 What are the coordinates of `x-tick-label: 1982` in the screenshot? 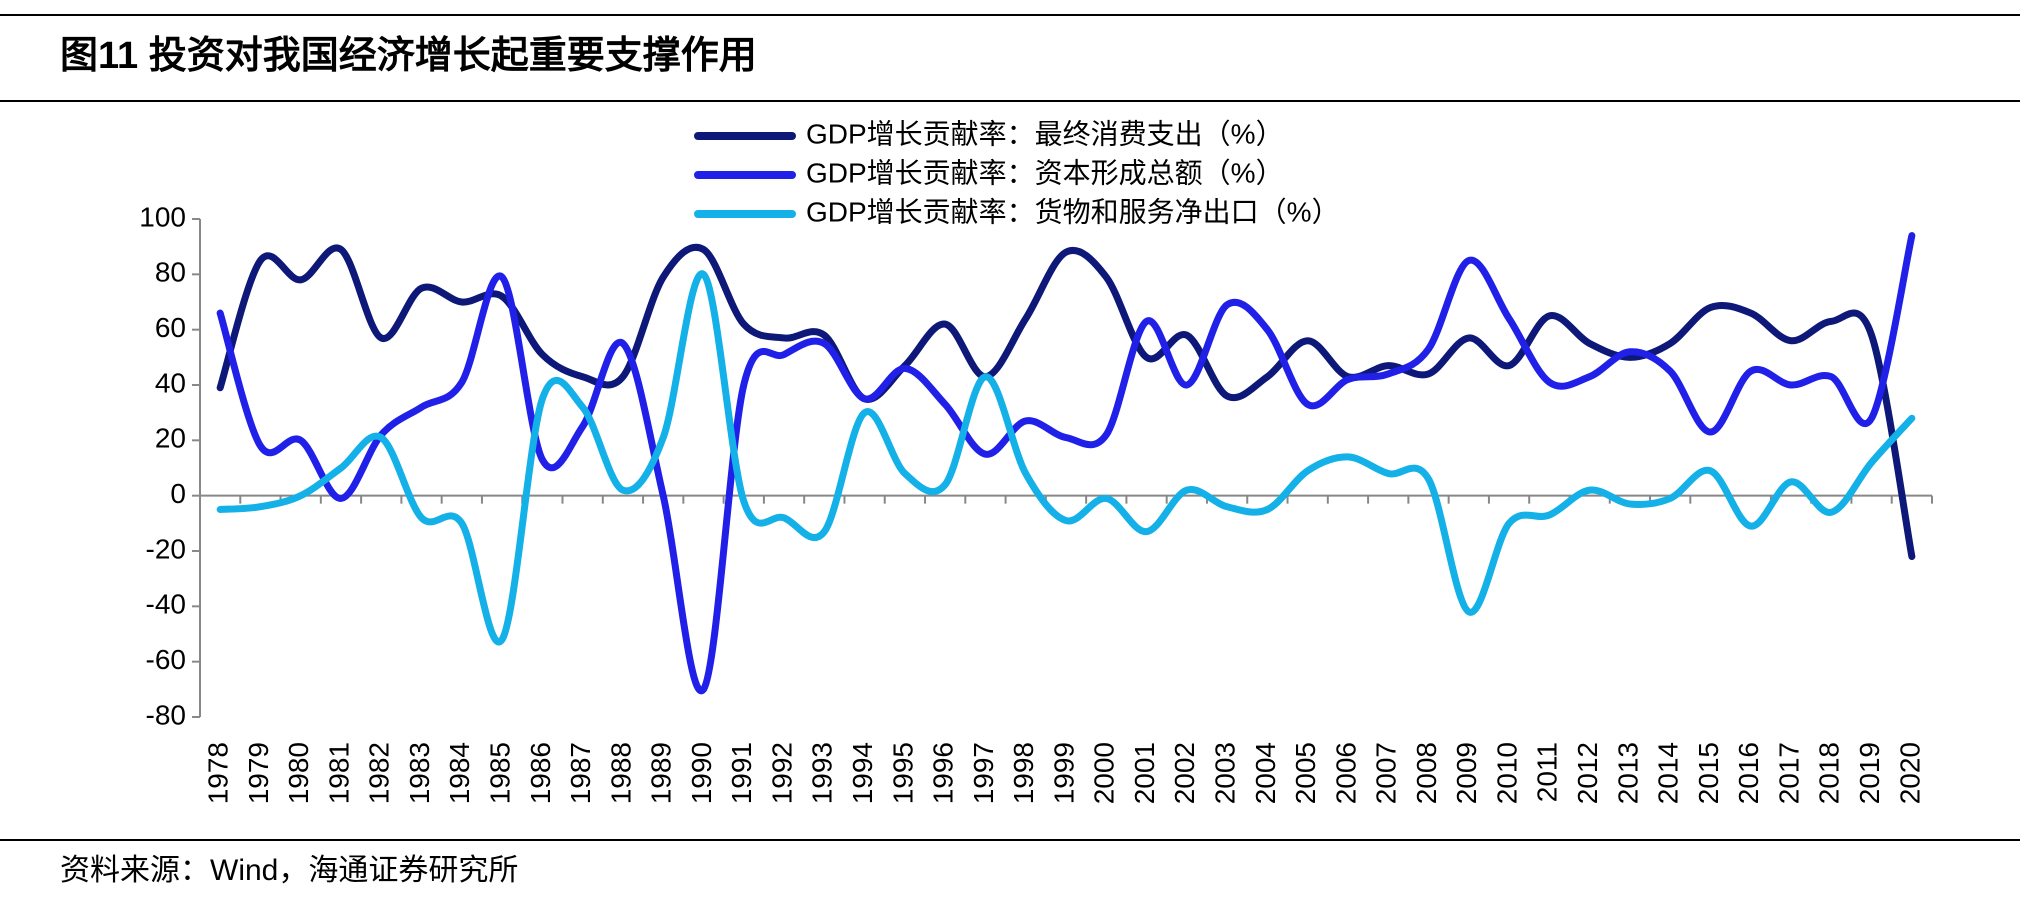 It's located at (379, 773).